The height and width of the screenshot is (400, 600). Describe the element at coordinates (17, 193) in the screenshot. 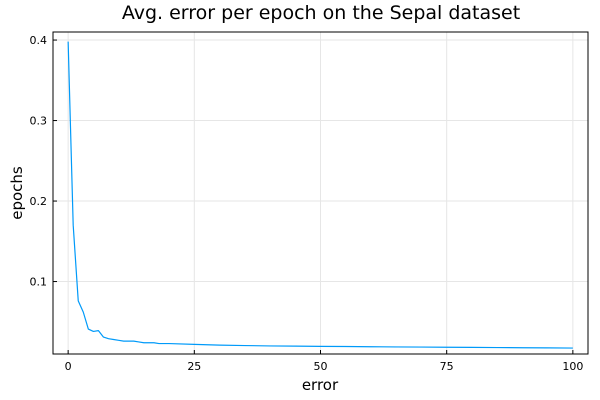

I see `y-axis-label: epochs` at that location.